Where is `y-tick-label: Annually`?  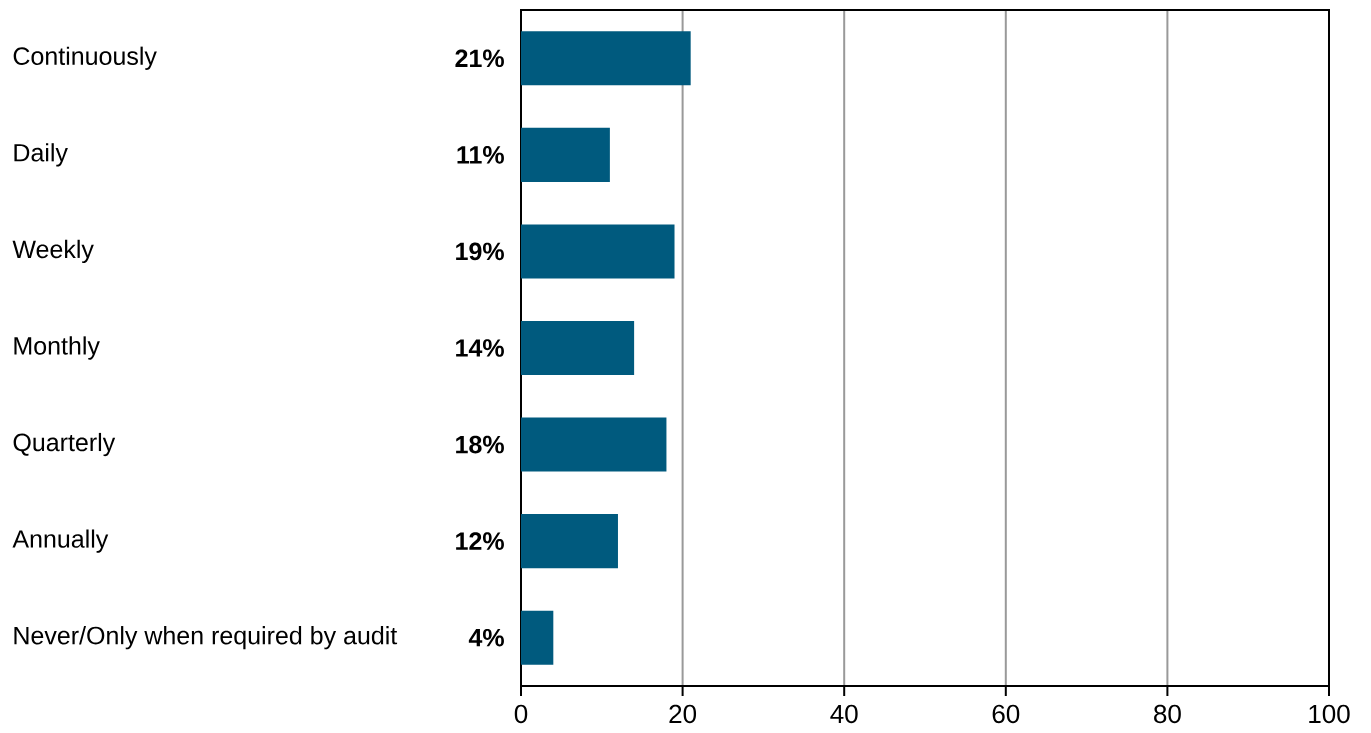
y-tick-label: Annually is located at coordinates (60, 541).